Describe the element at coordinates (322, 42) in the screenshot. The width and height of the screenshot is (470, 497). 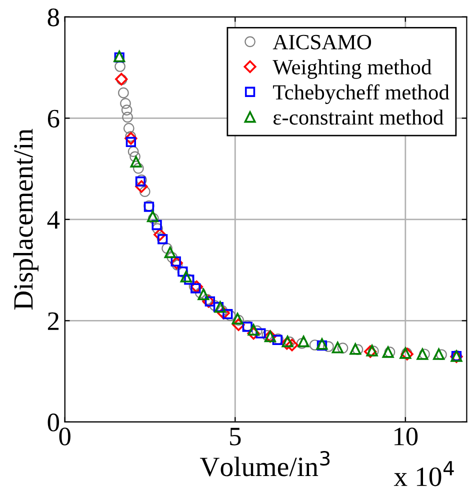
I see `legend-label: AICSAMO` at that location.